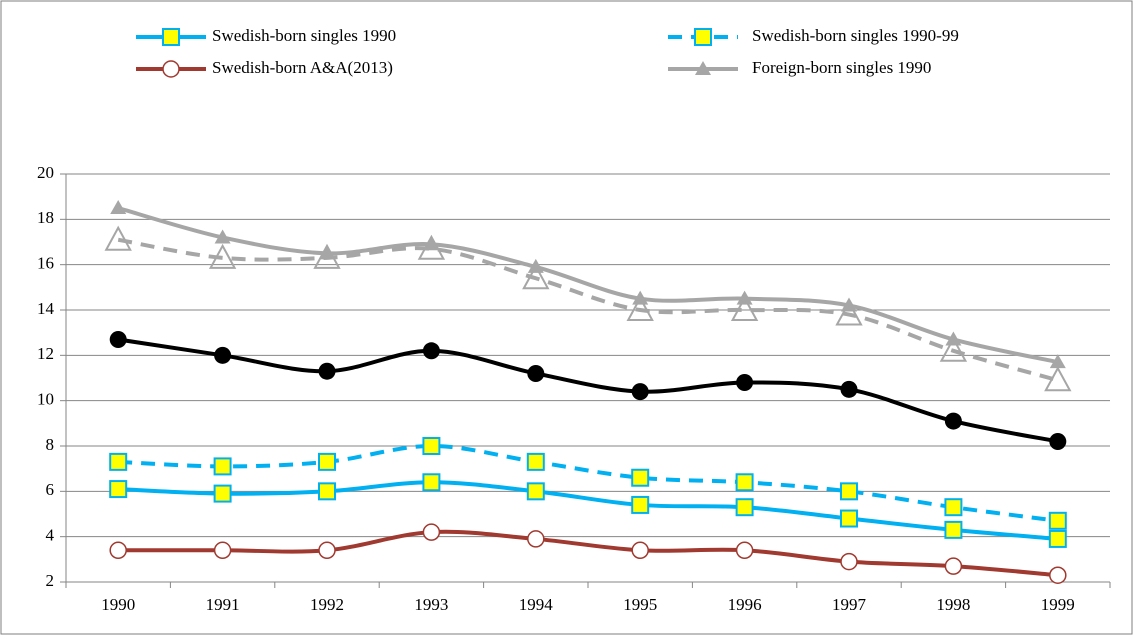 The width and height of the screenshot is (1134, 641). Describe the element at coordinates (45, 172) in the screenshot. I see `y-tick-label: 20` at that location.